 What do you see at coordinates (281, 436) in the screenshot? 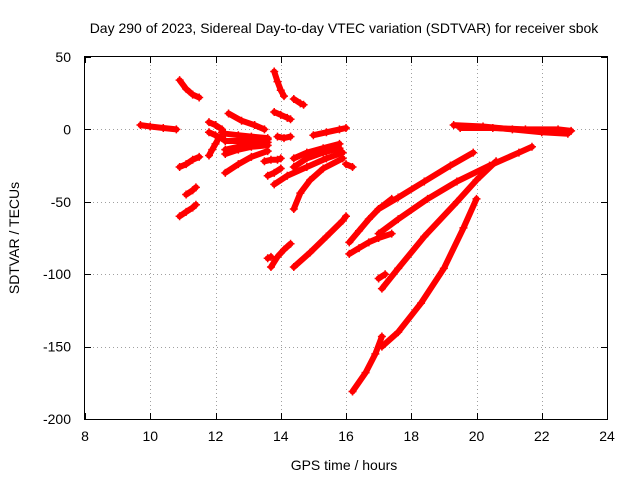
I see `x-tick-label: 14` at bounding box center [281, 436].